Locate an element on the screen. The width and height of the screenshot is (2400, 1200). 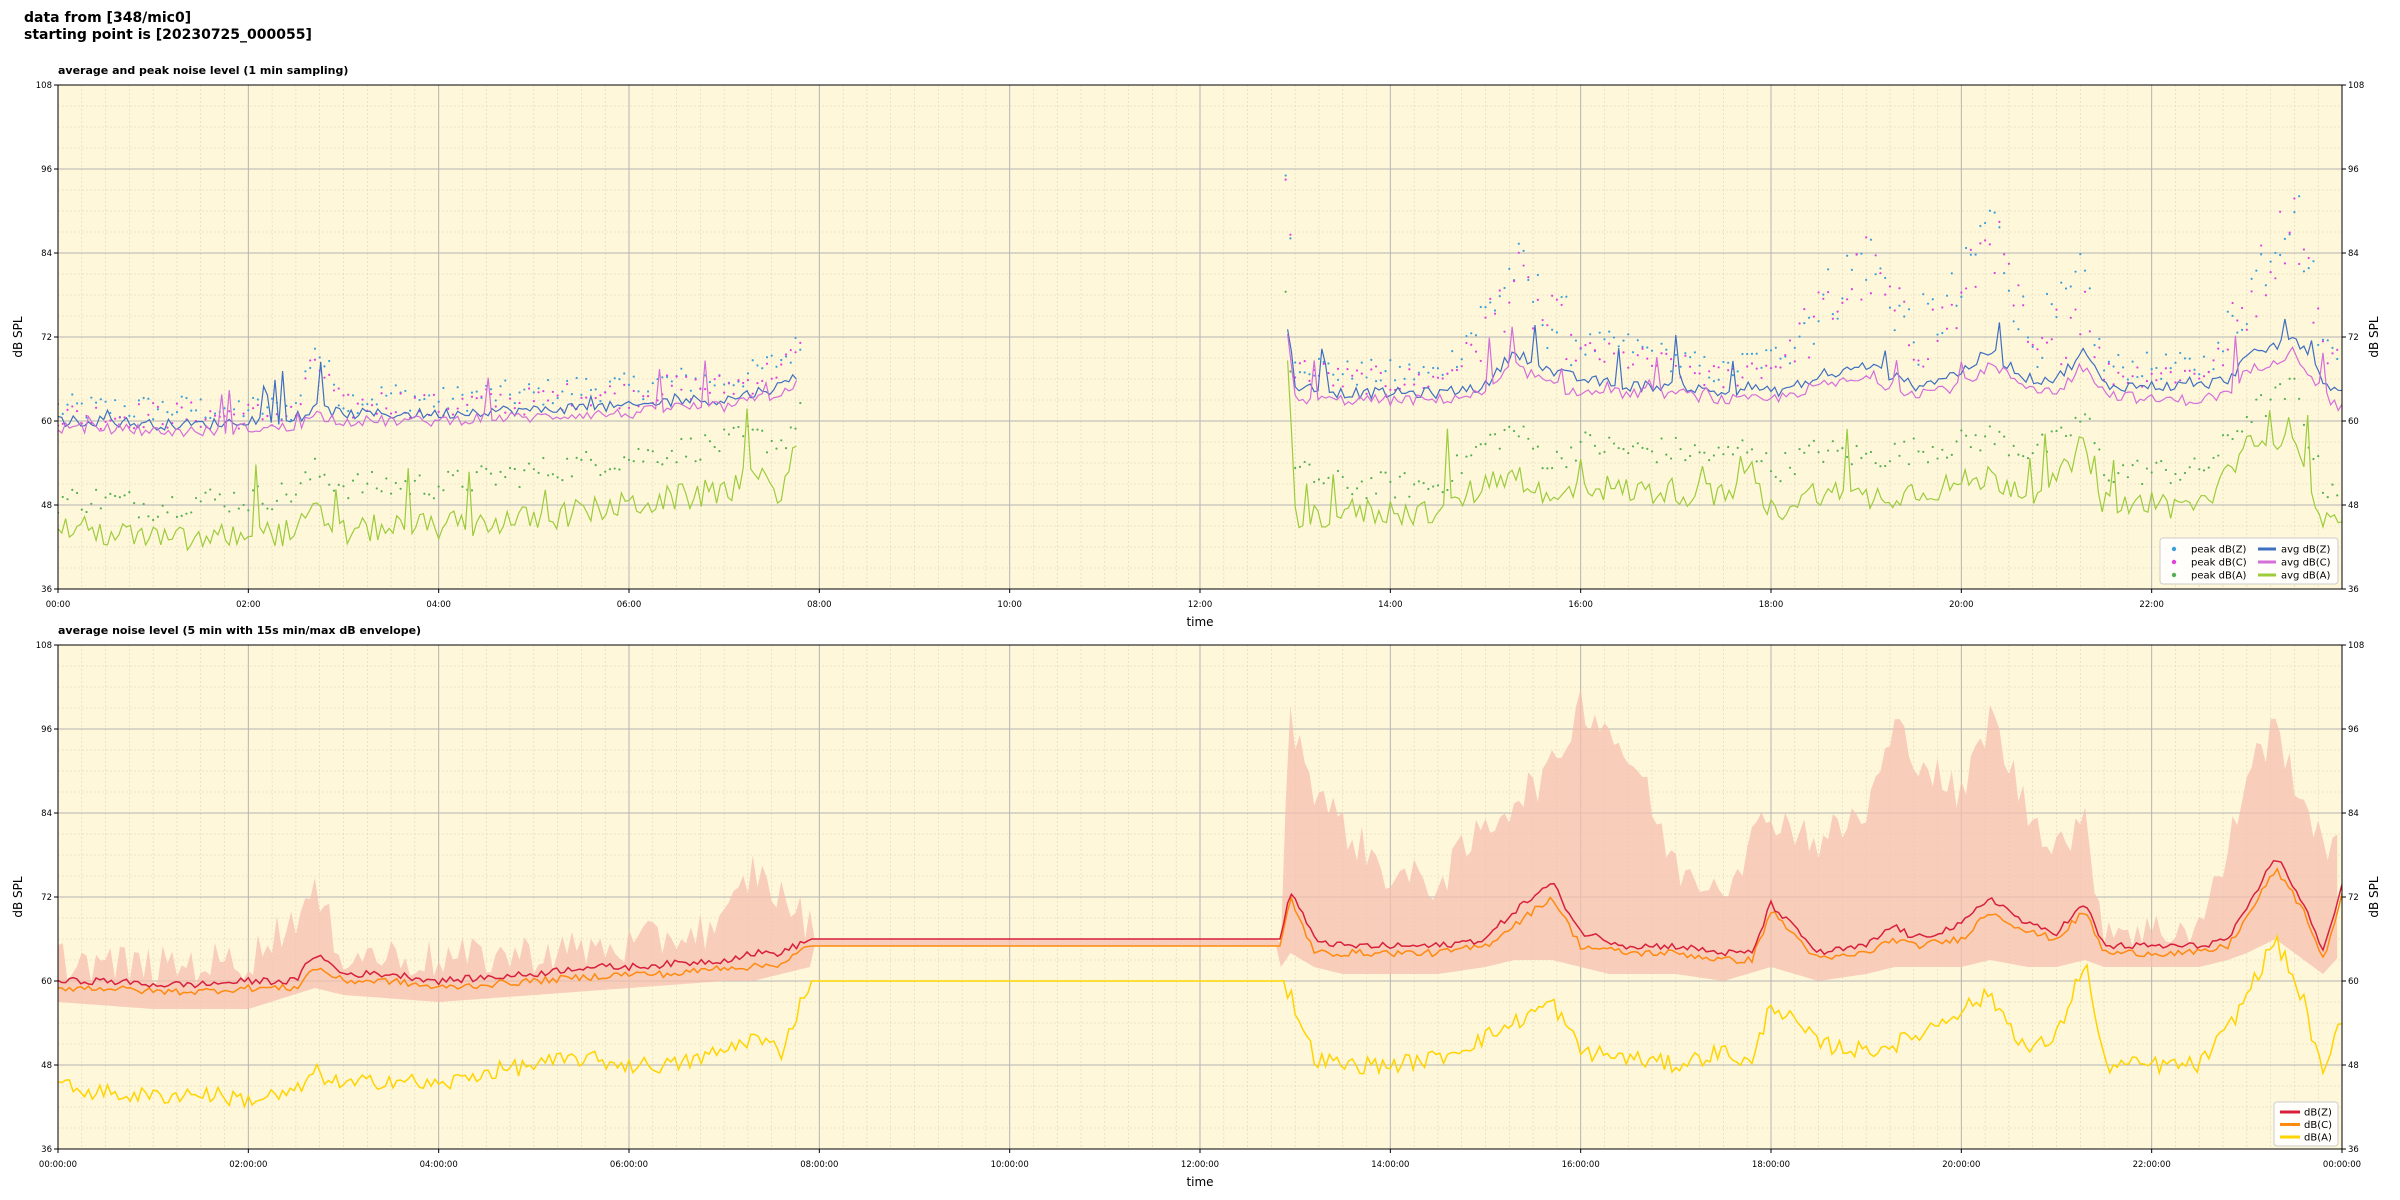
chart-legend: dB(Z)dB(C) dB(A) is located at coordinates (2306, 1124).